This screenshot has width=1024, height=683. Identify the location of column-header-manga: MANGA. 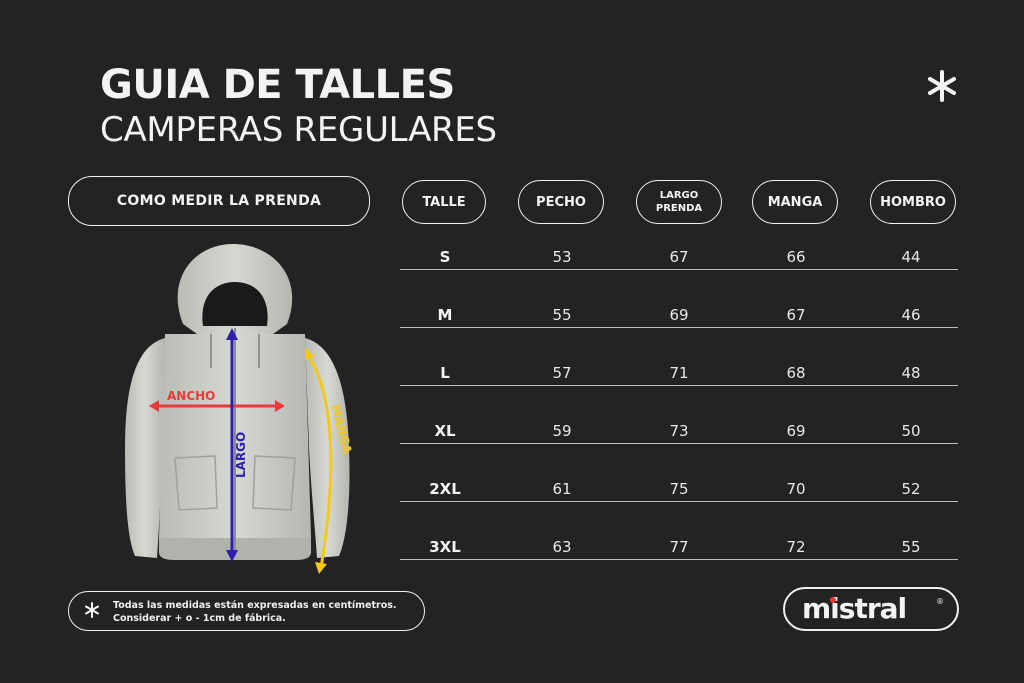
(795, 202).